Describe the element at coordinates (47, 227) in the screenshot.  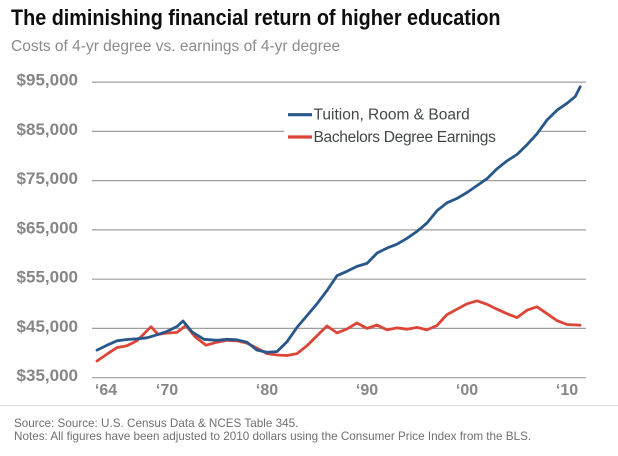
I see `svg-text: $65,000` at that location.